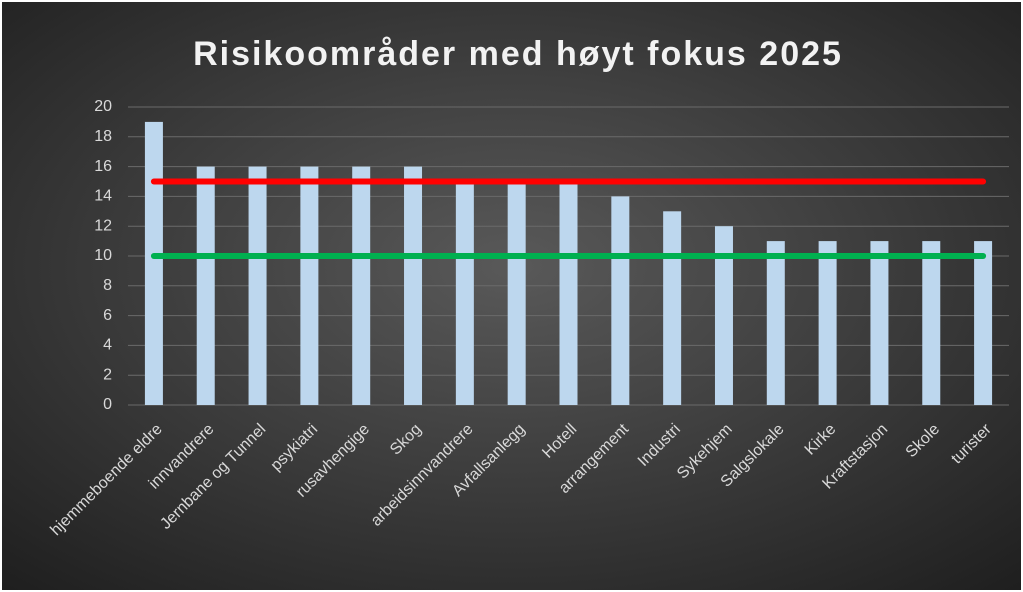  What do you see at coordinates (107, 285) in the screenshot?
I see `y-tick-label: 8` at bounding box center [107, 285].